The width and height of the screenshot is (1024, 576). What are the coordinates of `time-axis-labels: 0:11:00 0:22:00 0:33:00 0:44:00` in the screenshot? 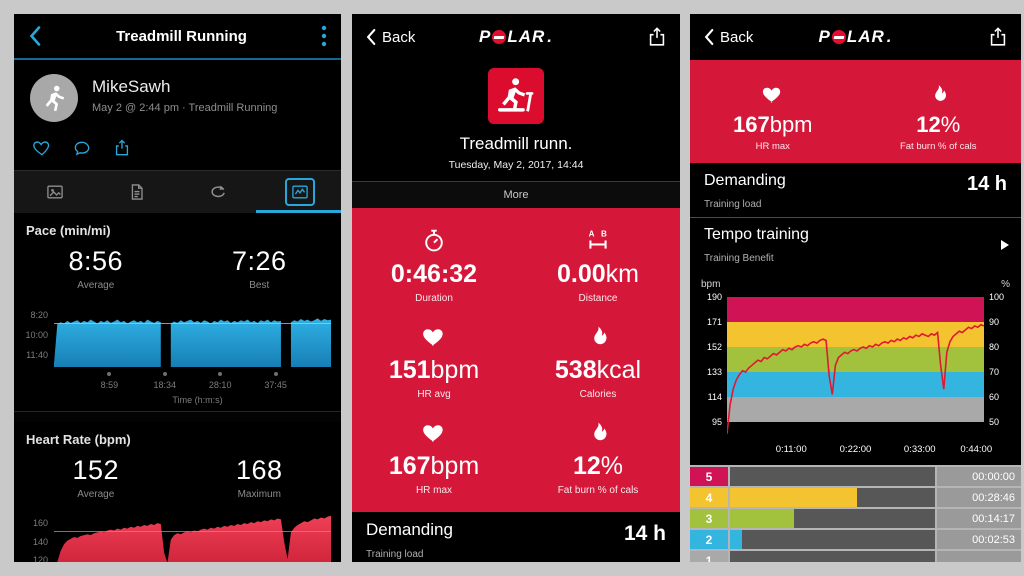 It's located at (884, 449).